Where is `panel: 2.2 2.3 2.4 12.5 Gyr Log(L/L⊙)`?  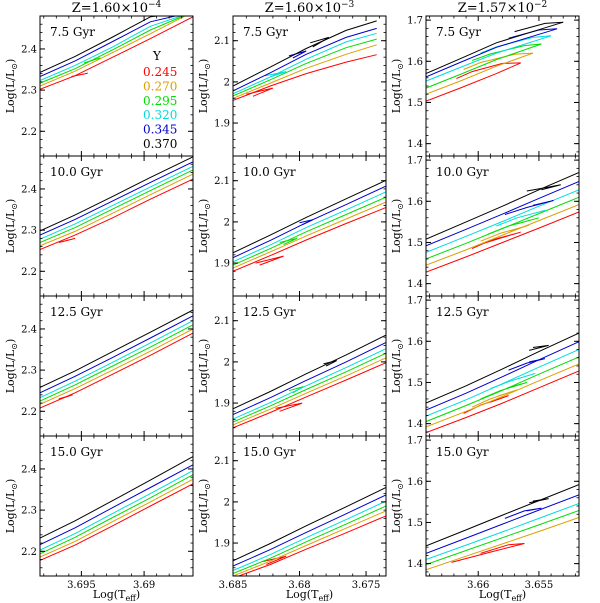
panel: 2.2 2.3 2.4 12.5 Gyr Log(L/L⊙) is located at coordinates (99, 366).